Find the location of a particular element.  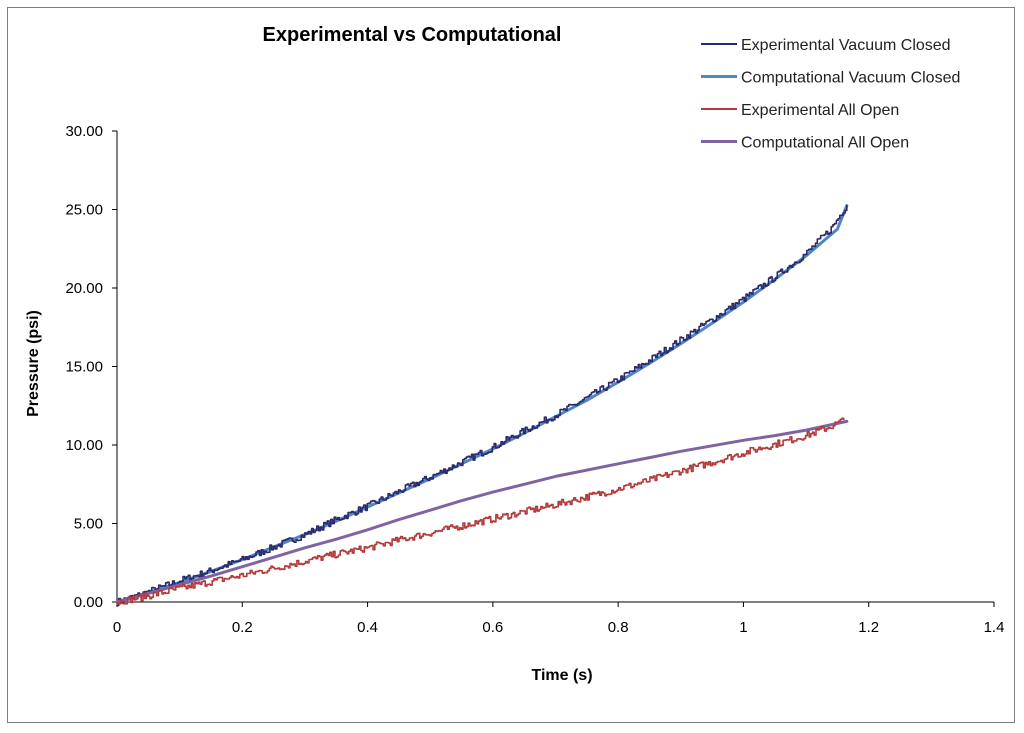

legend-label: Experimental All Open is located at coordinates (820, 110).